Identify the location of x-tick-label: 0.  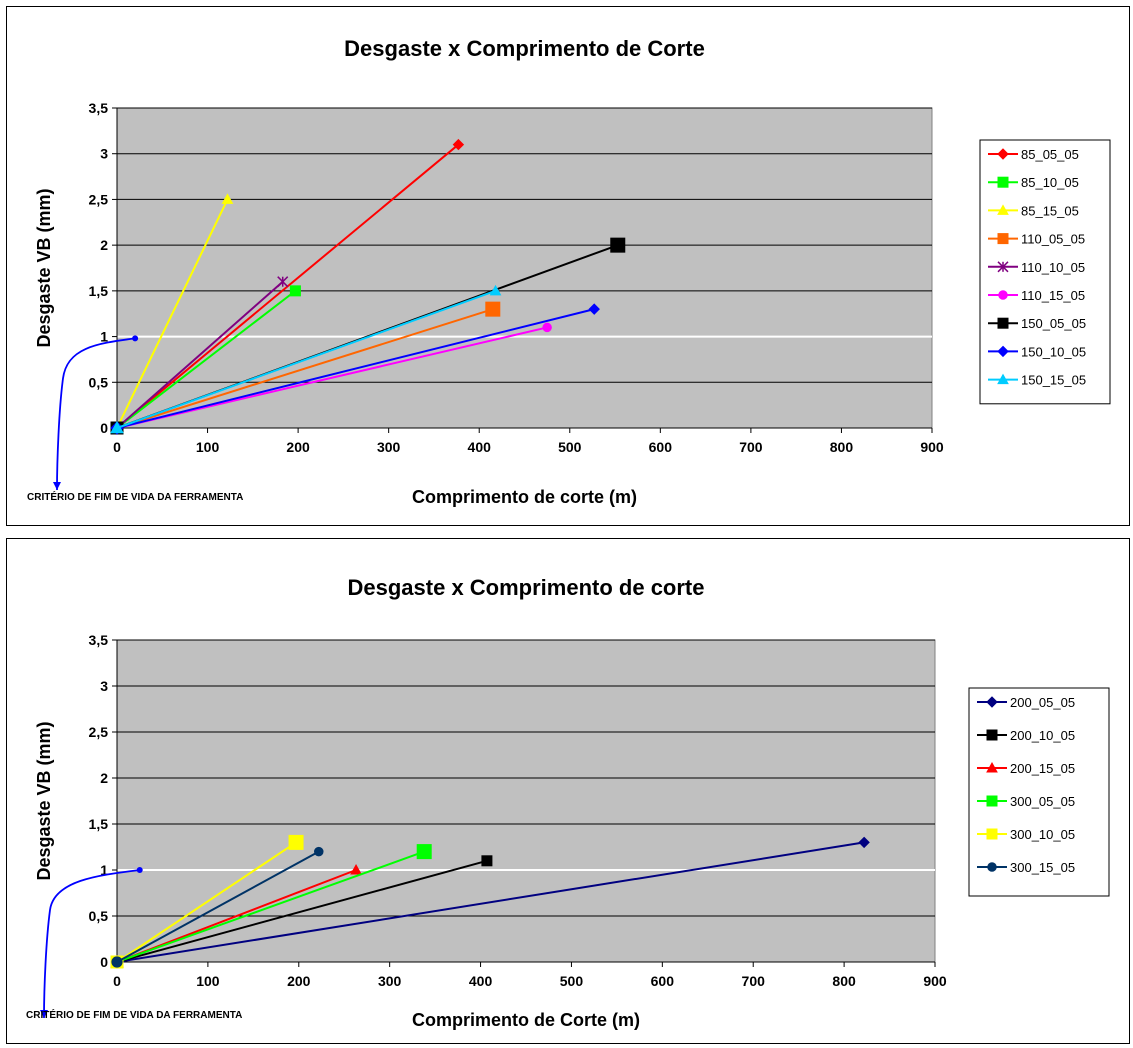
(117, 981).